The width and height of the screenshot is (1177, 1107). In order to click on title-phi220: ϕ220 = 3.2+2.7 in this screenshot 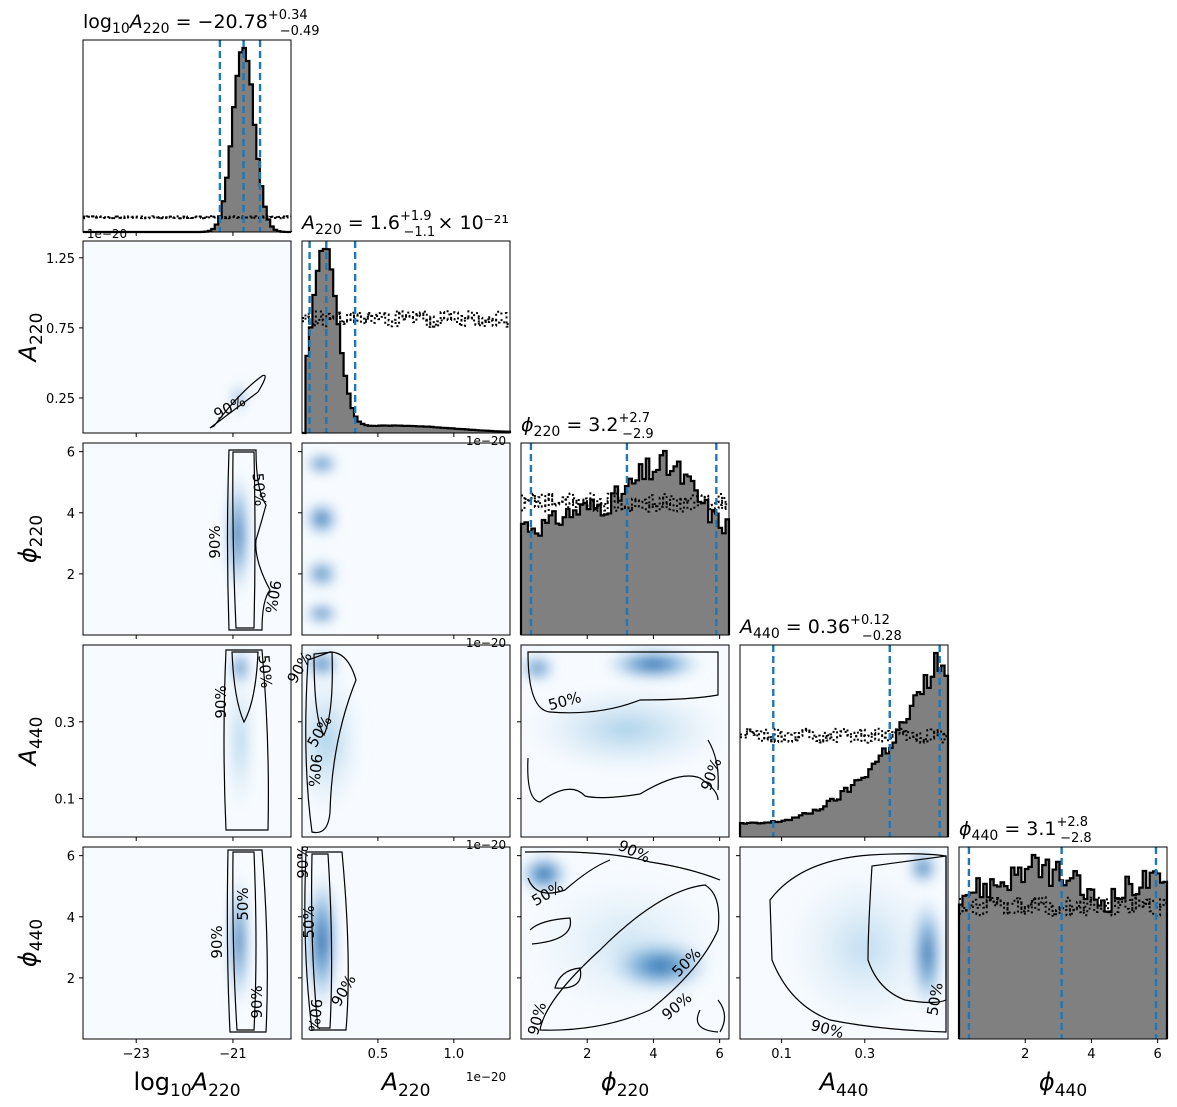, I will do `click(585, 425)`.